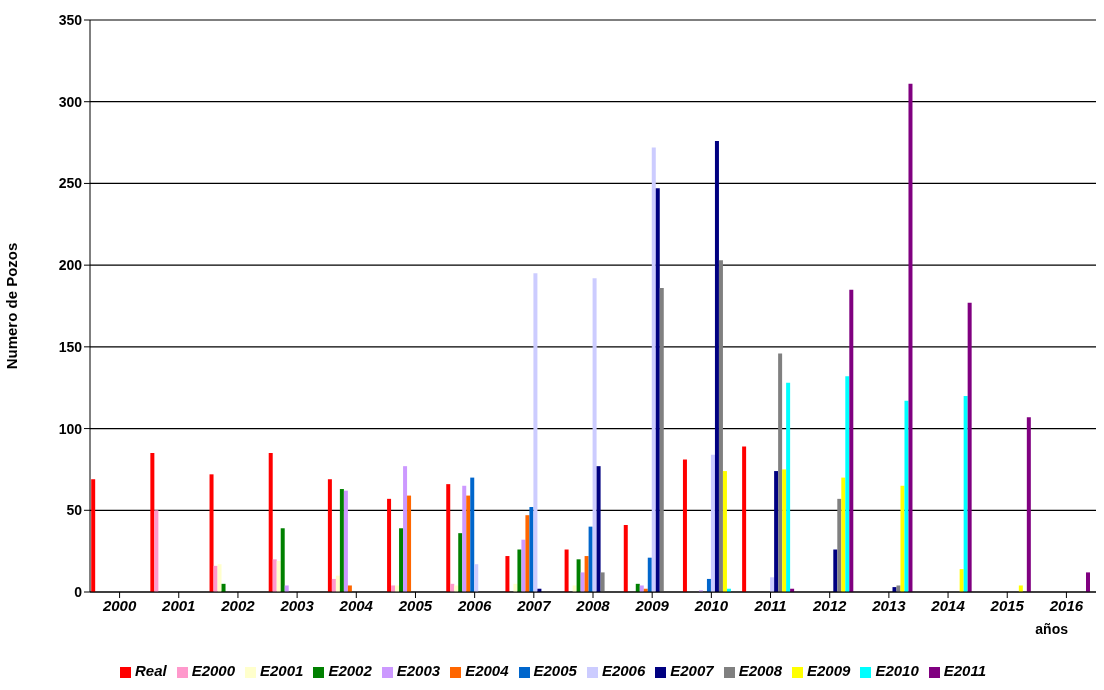  I want to click on y-axis-title: Numero de Pozos, so click(12, 306).